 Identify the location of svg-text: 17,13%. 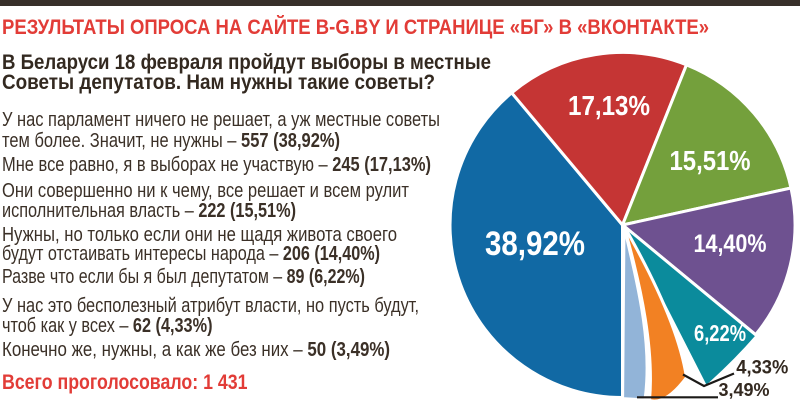
(609, 105).